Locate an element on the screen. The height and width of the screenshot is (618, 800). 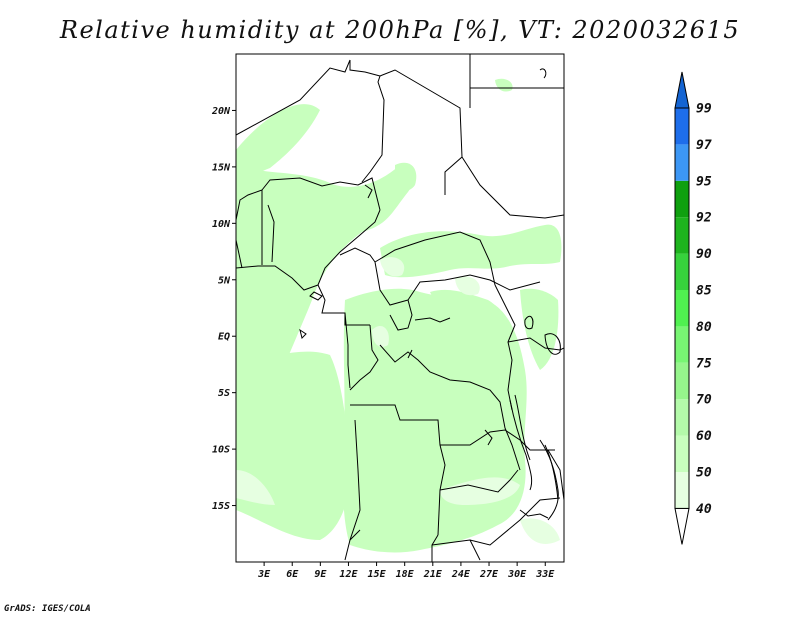
colorbar-label: 85 is located at coordinates (704, 291).